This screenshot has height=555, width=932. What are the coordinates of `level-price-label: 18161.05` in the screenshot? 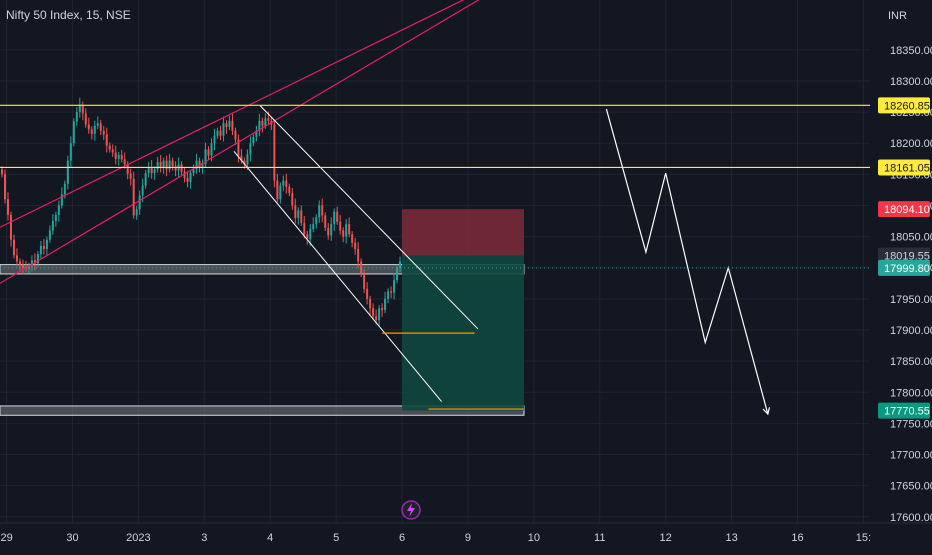 It's located at (907, 168).